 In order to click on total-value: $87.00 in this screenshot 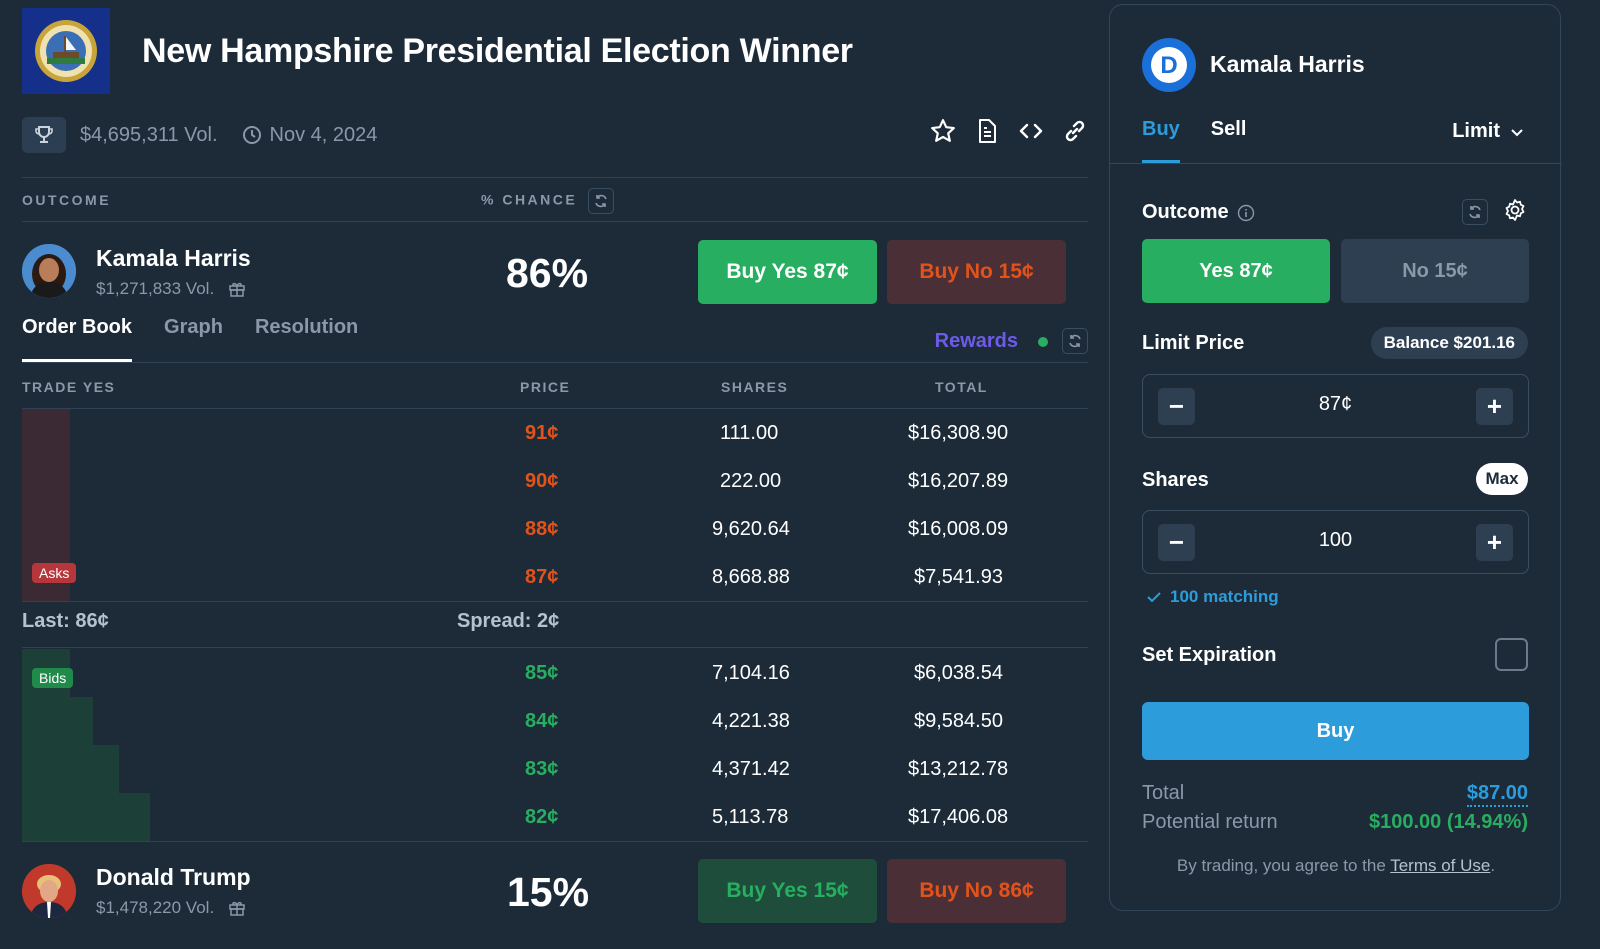, I will do `click(1497, 794)`.